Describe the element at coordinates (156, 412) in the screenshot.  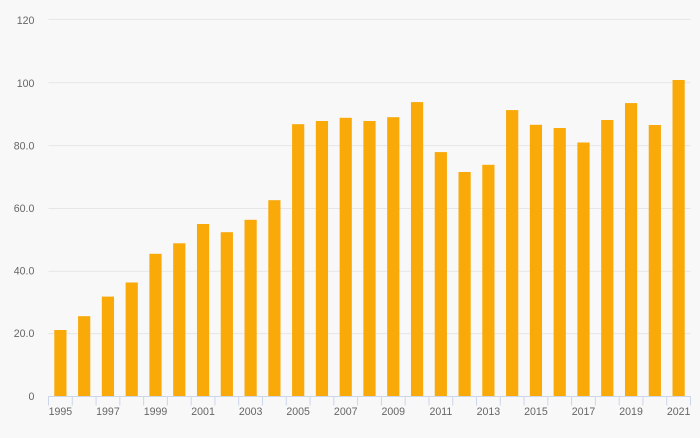
I see `svg-text: 1999` at that location.